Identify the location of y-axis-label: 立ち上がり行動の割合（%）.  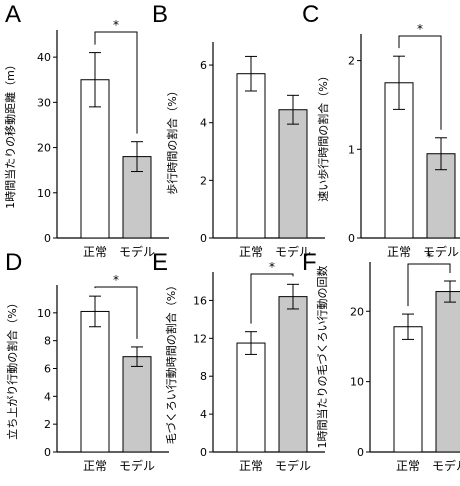
(12, 368).